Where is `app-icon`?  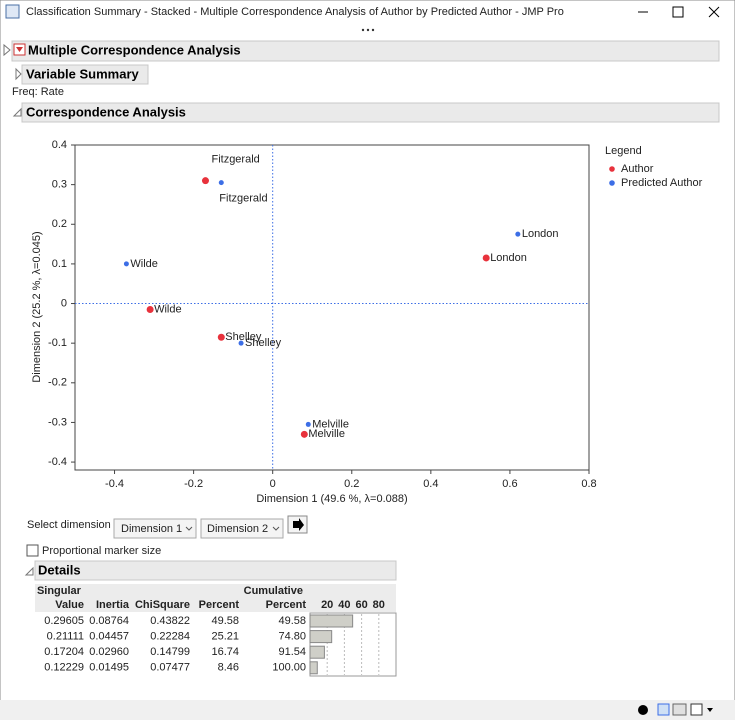 app-icon is located at coordinates (12, 11).